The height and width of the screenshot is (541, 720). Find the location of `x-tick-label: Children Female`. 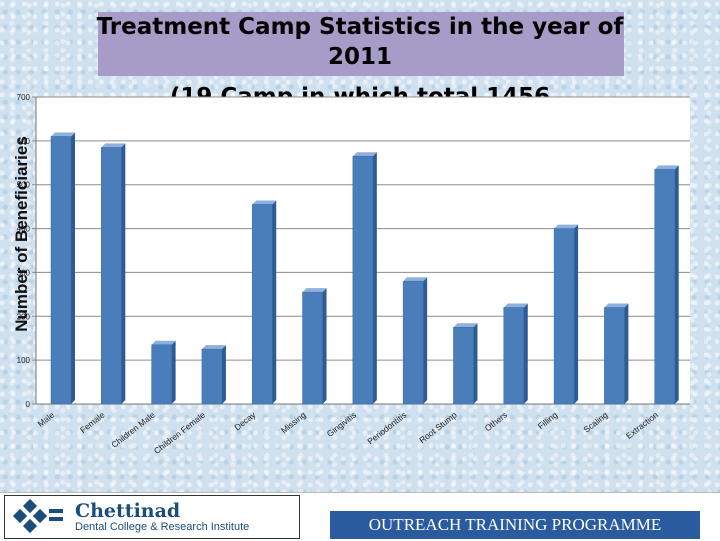

x-tick-label: Children Female is located at coordinates (180, 433).